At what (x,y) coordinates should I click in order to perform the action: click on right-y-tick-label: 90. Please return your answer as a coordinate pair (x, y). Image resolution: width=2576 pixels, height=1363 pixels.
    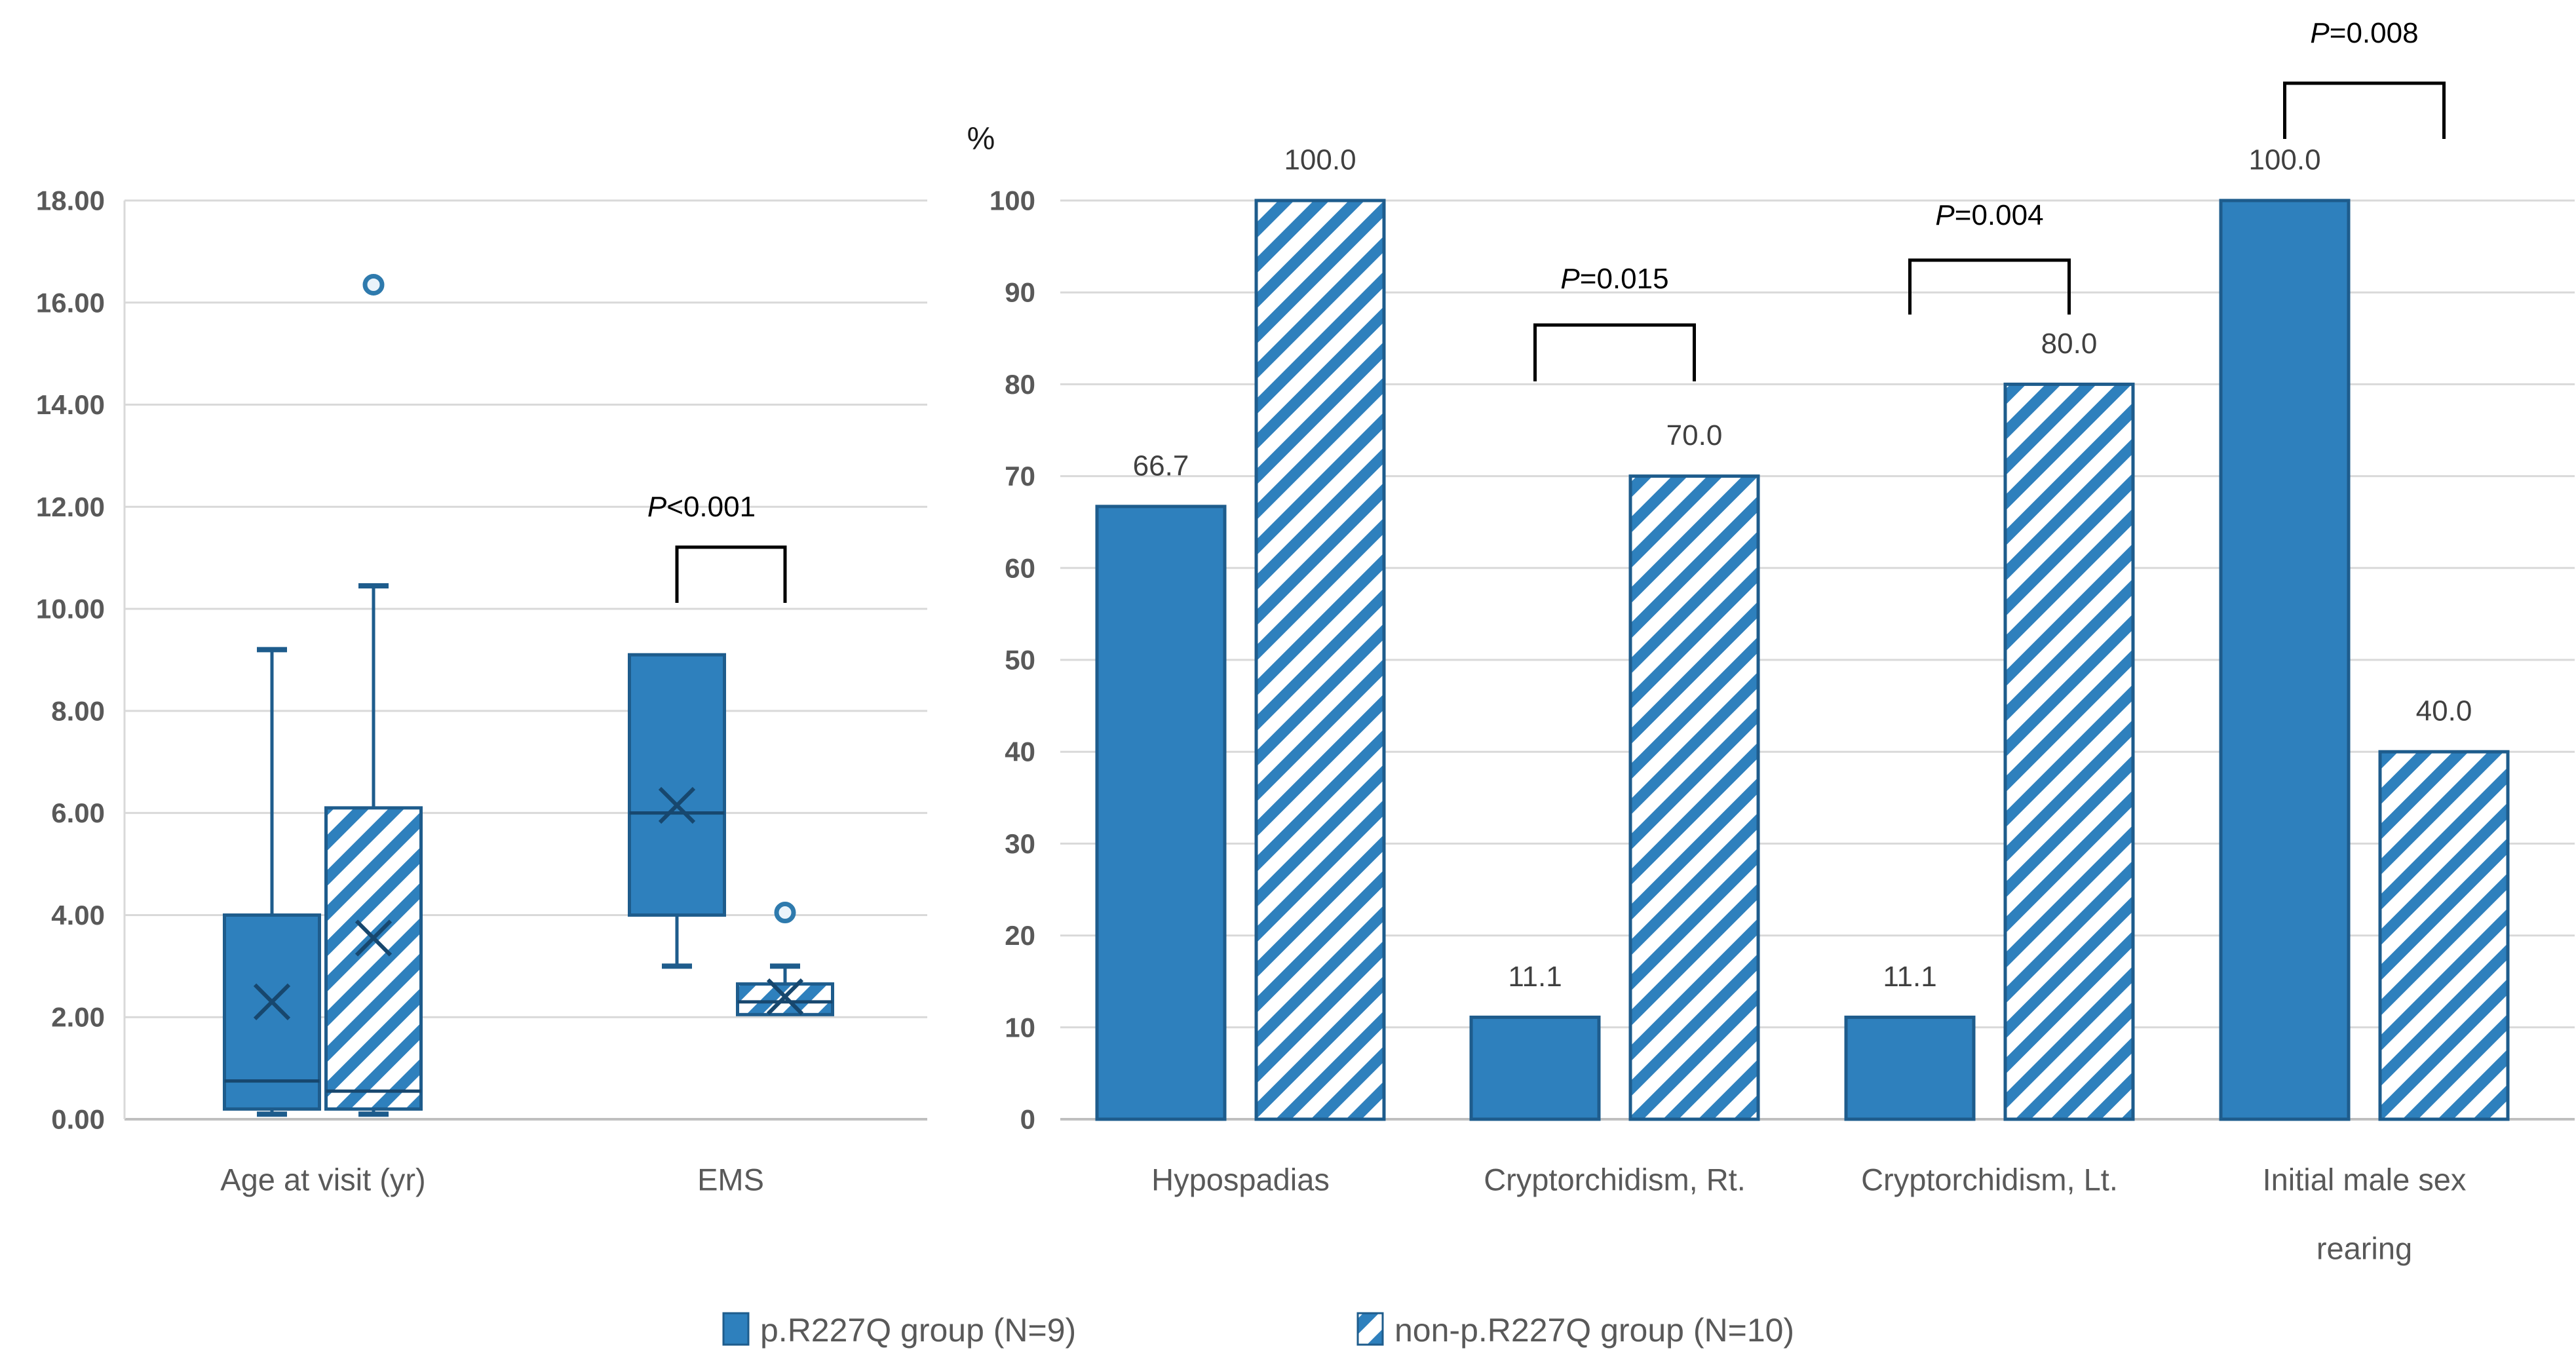
    Looking at the image, I should click on (1020, 293).